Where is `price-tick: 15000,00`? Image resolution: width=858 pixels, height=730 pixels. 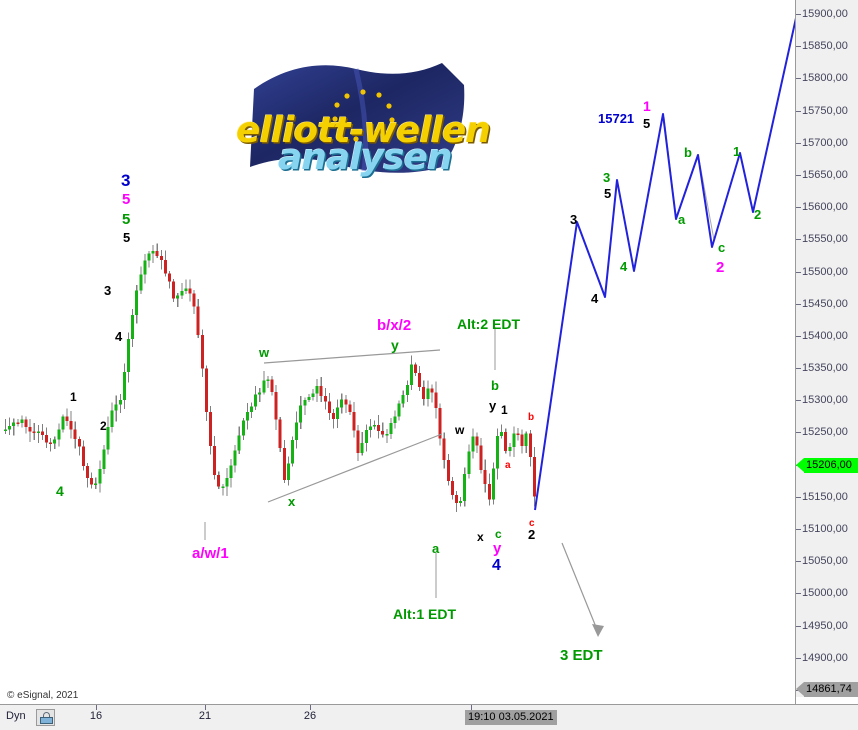 price-tick: 15000,00 is located at coordinates (827, 593).